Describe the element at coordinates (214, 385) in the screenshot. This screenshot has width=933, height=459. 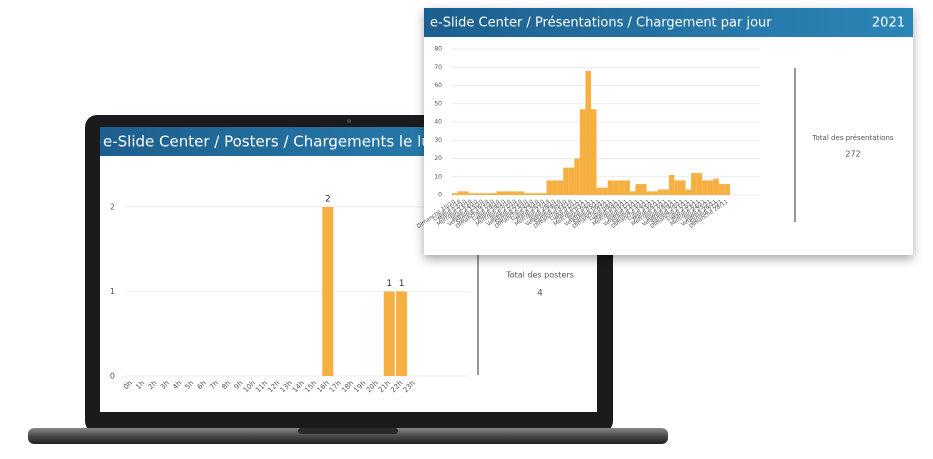
I see `x-tick-label: 7h` at that location.